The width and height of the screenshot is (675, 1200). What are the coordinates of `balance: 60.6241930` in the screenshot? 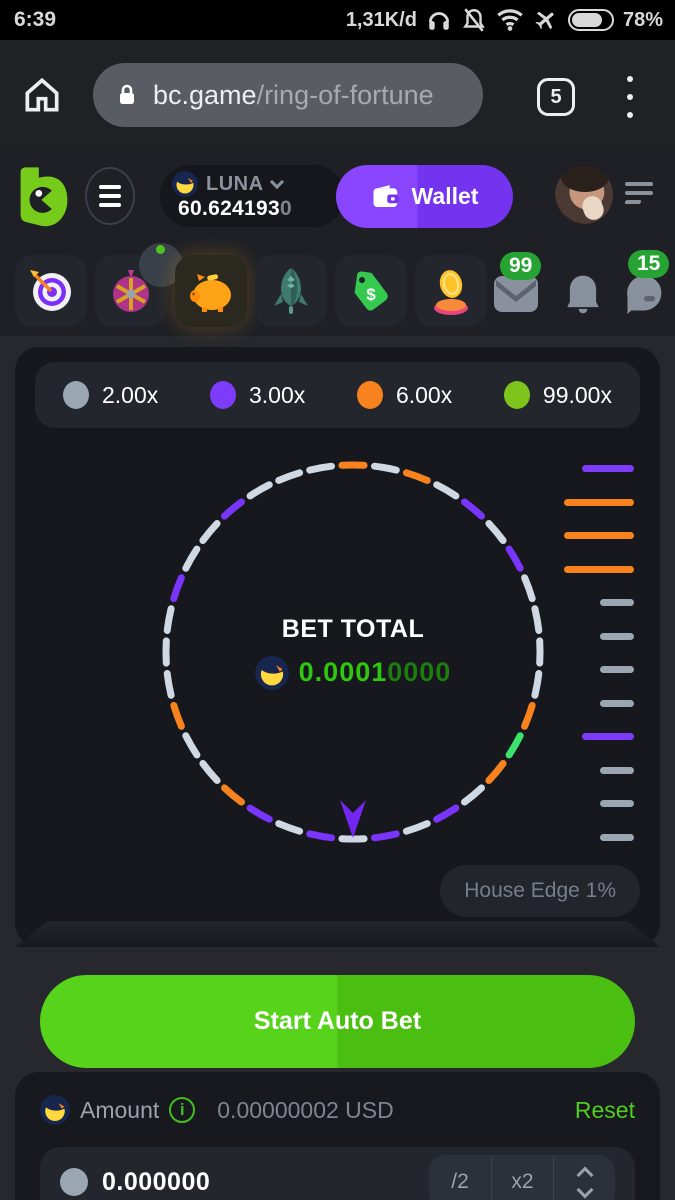 It's located at (235, 208).